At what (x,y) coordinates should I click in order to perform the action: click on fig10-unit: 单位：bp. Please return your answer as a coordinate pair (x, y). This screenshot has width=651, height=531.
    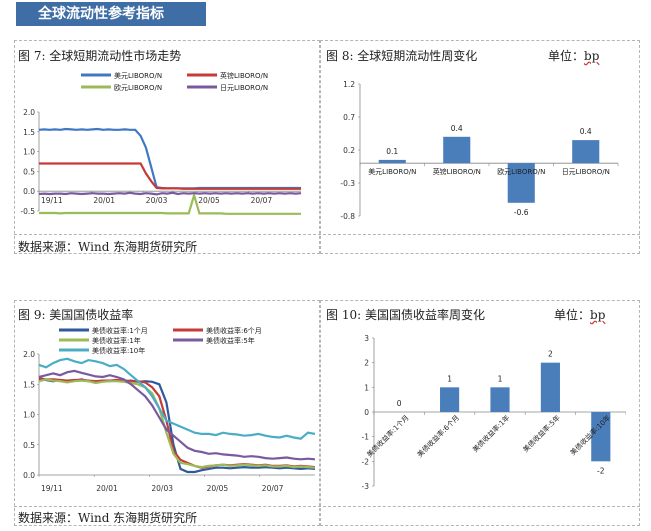
    Looking at the image, I should click on (579, 314).